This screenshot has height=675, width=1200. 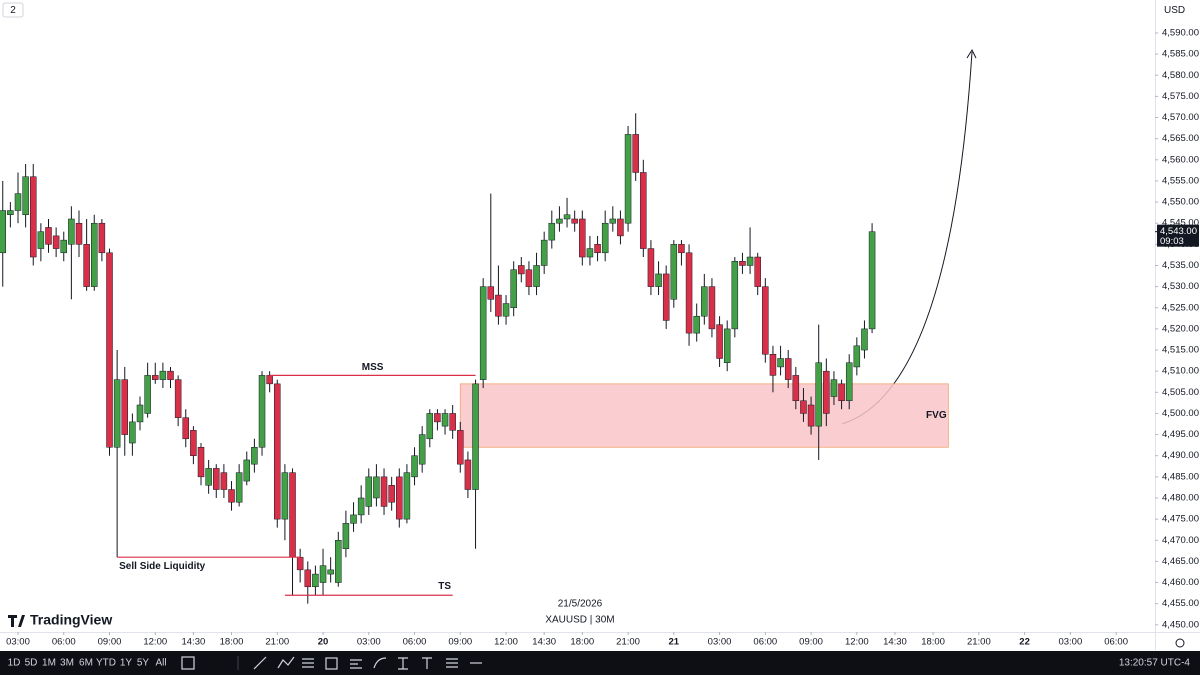 I want to click on rectangle-tool, so click(x=331, y=663).